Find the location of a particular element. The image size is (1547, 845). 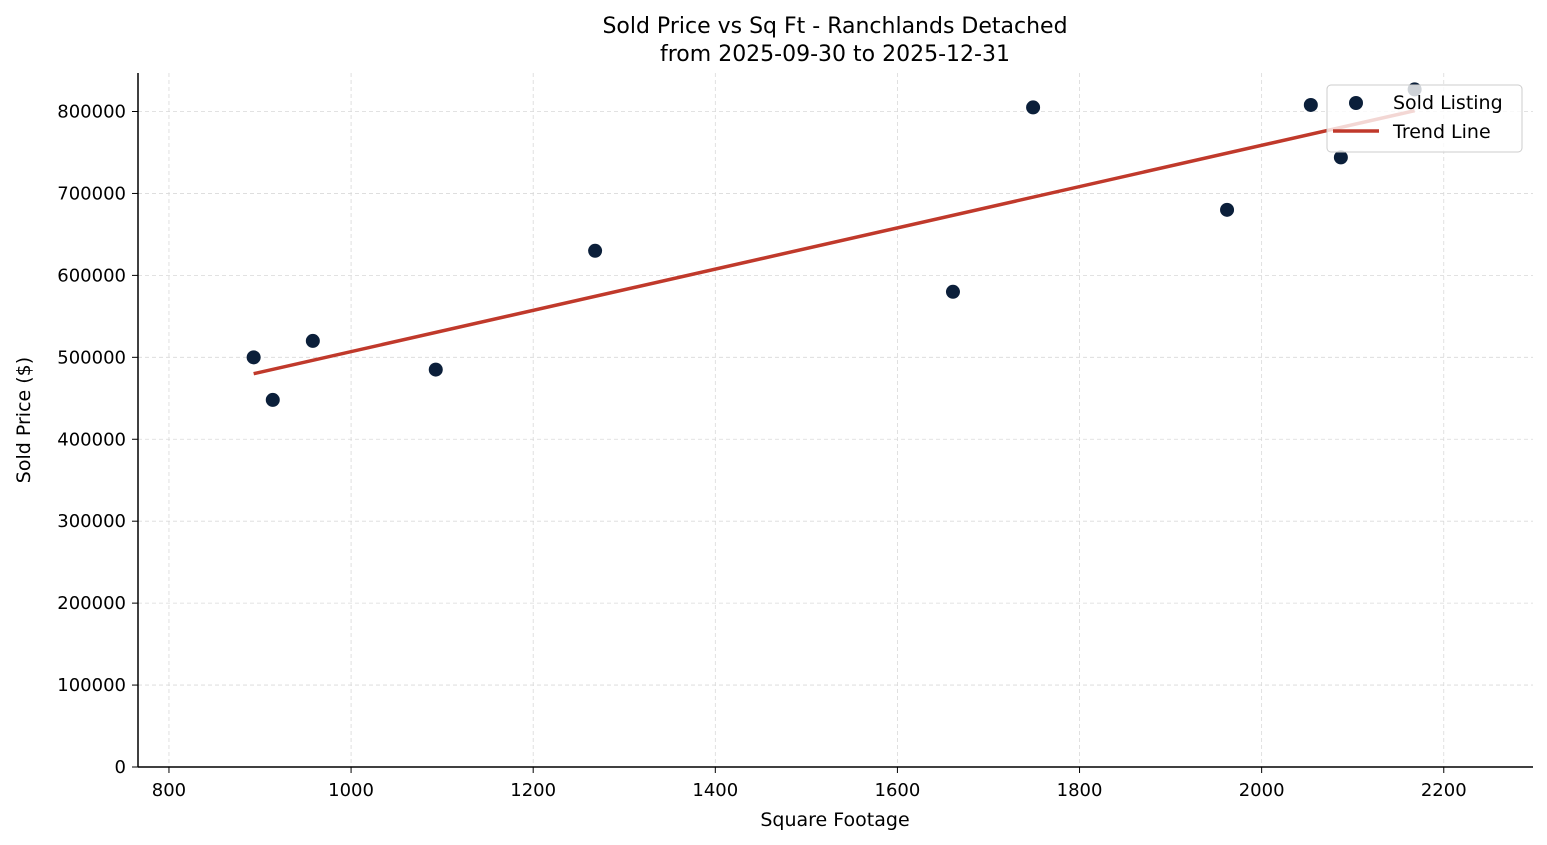

y-tick-label: 300000 is located at coordinates (91, 521).